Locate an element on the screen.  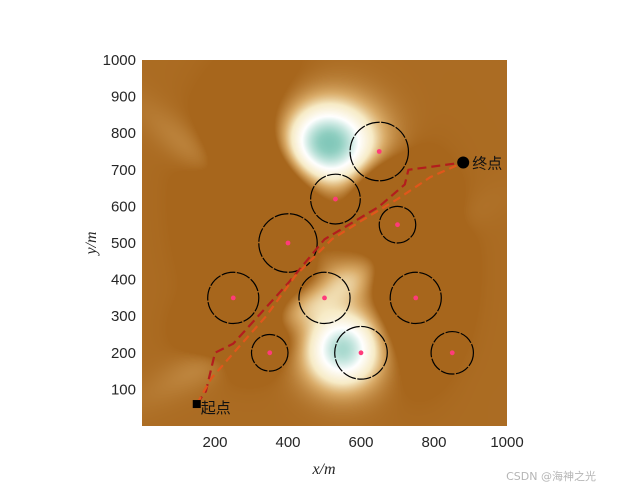
start-label: 起点 is located at coordinates (216, 408).